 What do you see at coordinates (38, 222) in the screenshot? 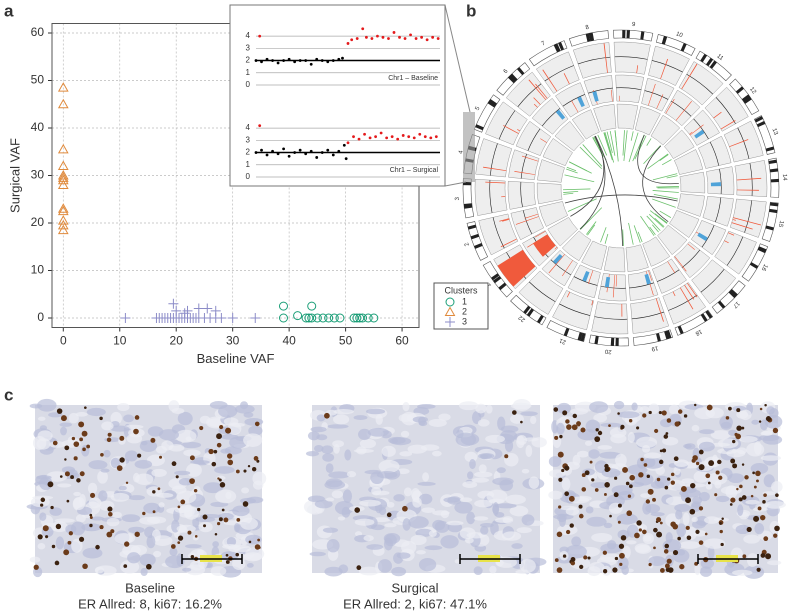
I see `y-tick-label: 20` at bounding box center [38, 222].